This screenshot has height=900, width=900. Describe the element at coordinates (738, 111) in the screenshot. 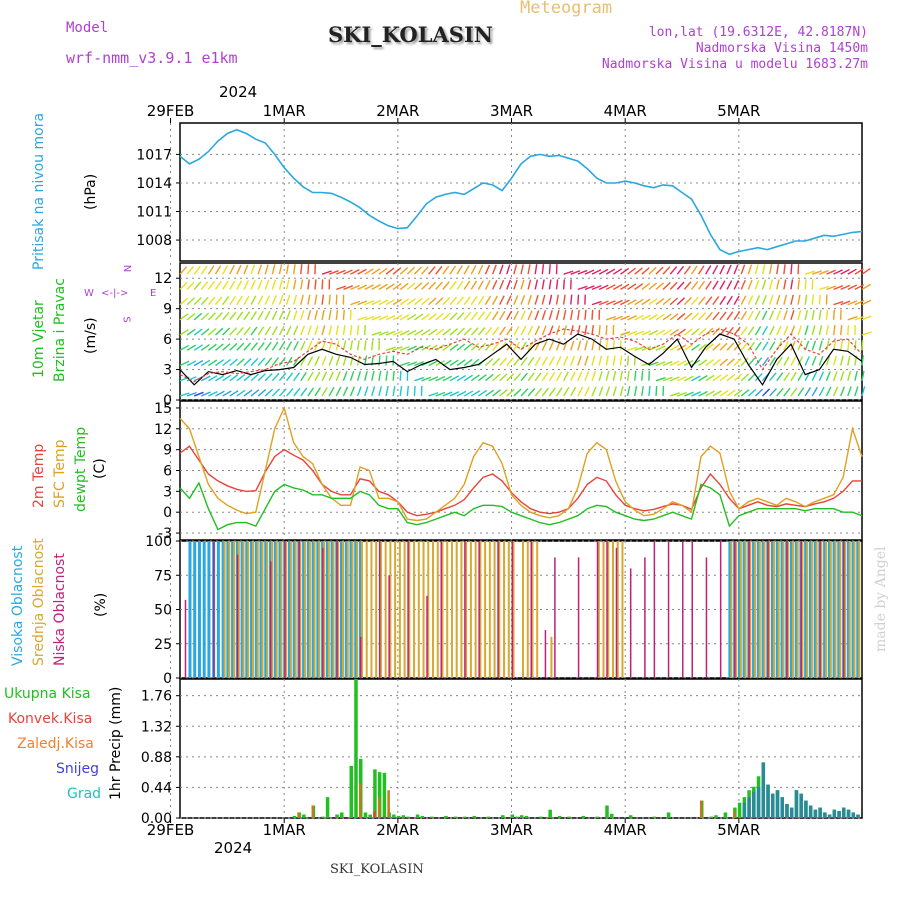

I see `x-tick-label-top: 5MAR` at that location.